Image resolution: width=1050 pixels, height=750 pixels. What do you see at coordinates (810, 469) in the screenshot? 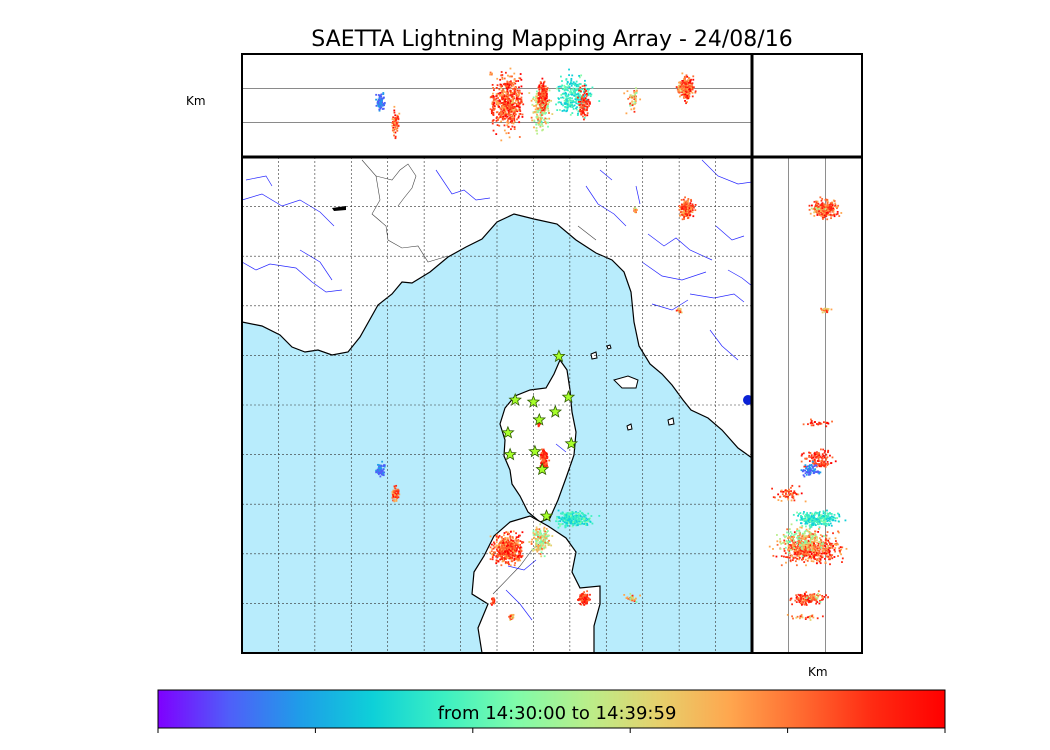
I see `cell-ligurian-a-lat-alt-point` at bounding box center [810, 469].